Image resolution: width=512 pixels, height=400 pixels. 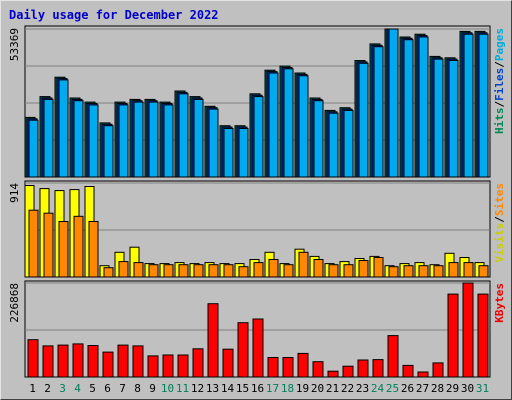 I want to click on series-legend: KBytes, so click(x=499, y=303).